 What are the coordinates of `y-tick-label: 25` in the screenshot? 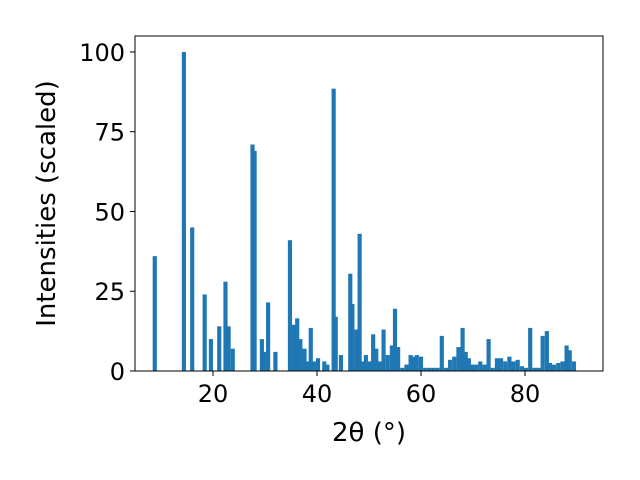 It's located at (109, 292).